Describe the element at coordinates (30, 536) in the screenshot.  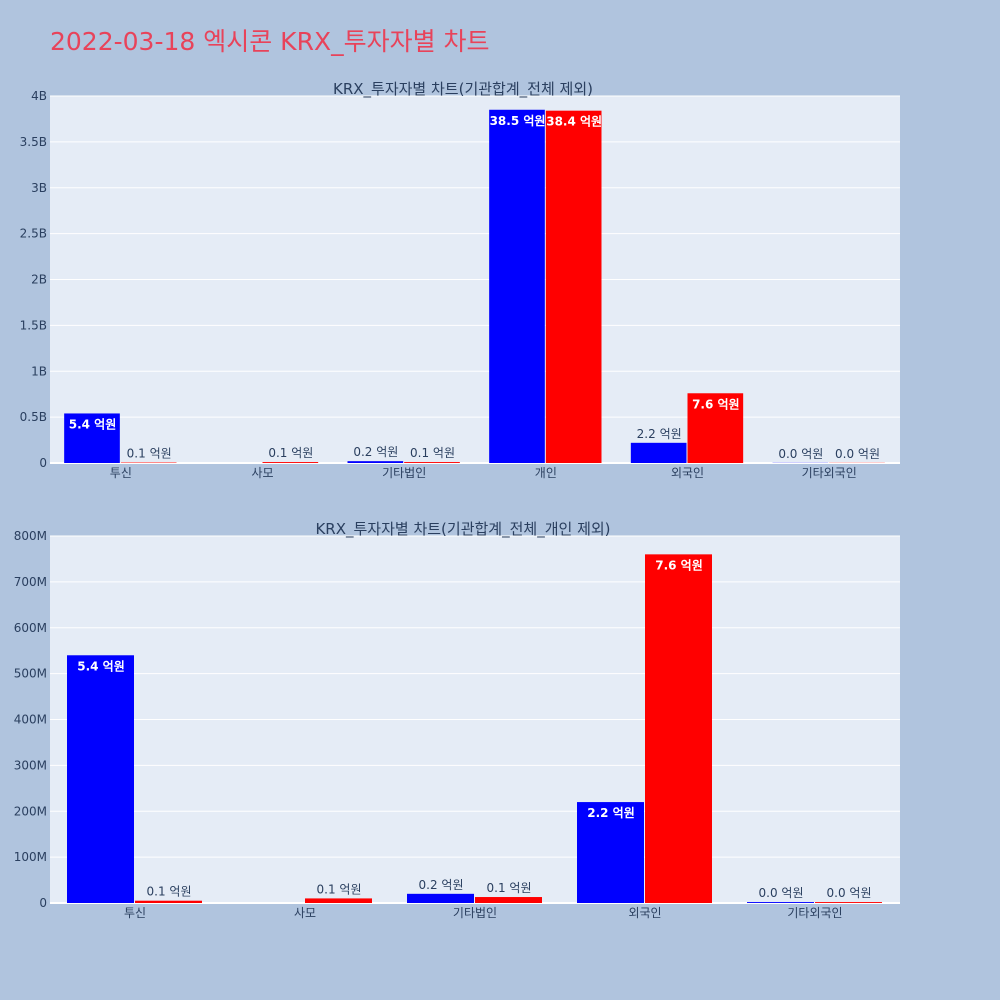
I see `y-tick-label: 800M` at that location.